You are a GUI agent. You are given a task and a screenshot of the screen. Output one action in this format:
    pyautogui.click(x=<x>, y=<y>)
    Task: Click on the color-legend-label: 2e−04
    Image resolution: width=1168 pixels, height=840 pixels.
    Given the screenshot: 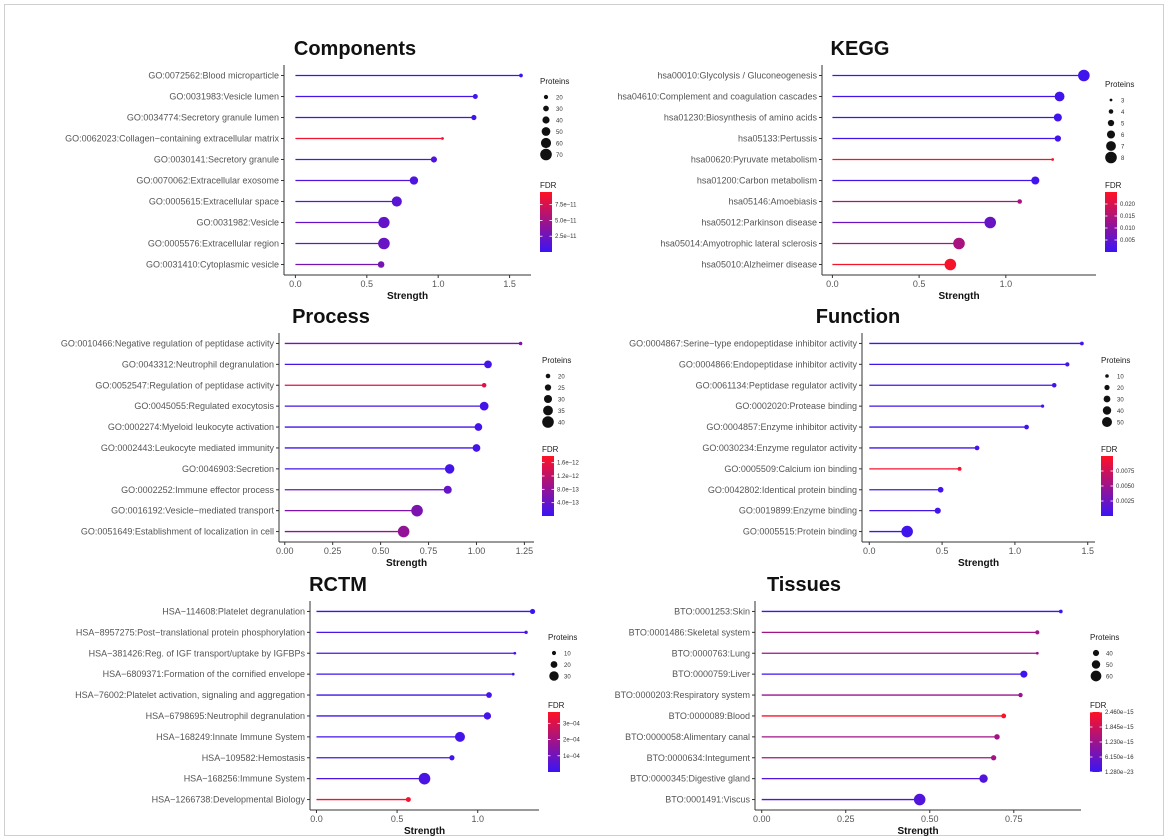 What is the action you would take?
    pyautogui.click(x=572, y=741)
    